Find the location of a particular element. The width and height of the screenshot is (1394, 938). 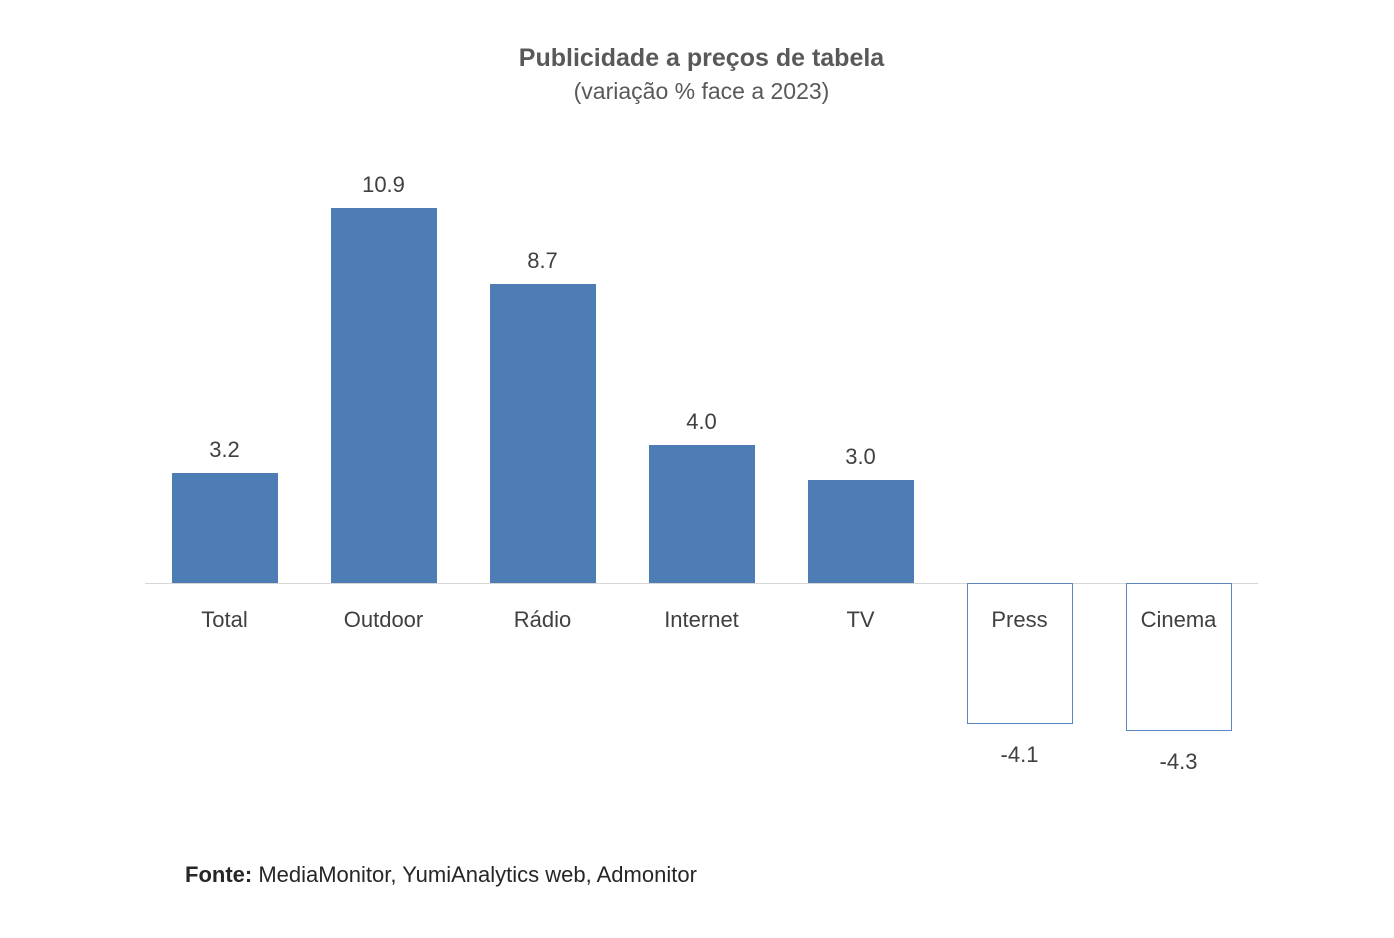

value-label: 8.7 is located at coordinates (542, 260).